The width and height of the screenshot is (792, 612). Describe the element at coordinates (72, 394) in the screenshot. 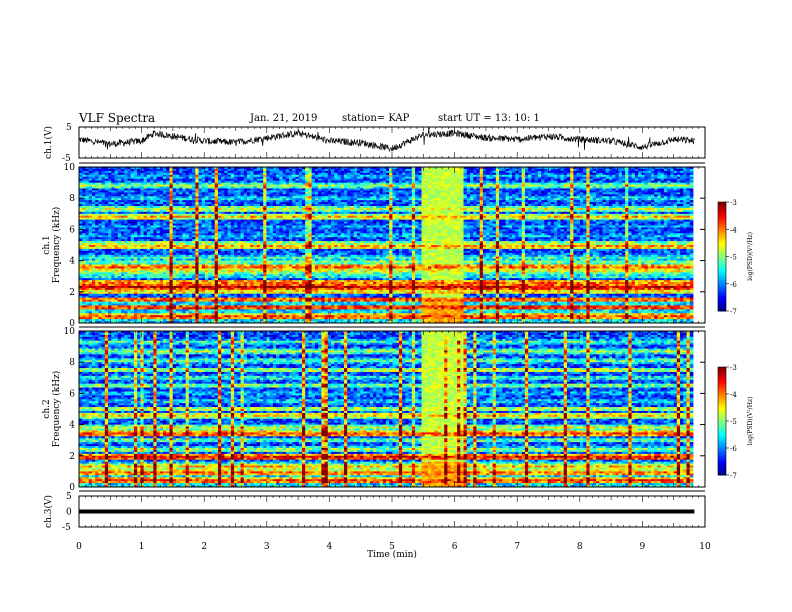

I see `ch2-spectrogram-ytick-label: 6` at that location.